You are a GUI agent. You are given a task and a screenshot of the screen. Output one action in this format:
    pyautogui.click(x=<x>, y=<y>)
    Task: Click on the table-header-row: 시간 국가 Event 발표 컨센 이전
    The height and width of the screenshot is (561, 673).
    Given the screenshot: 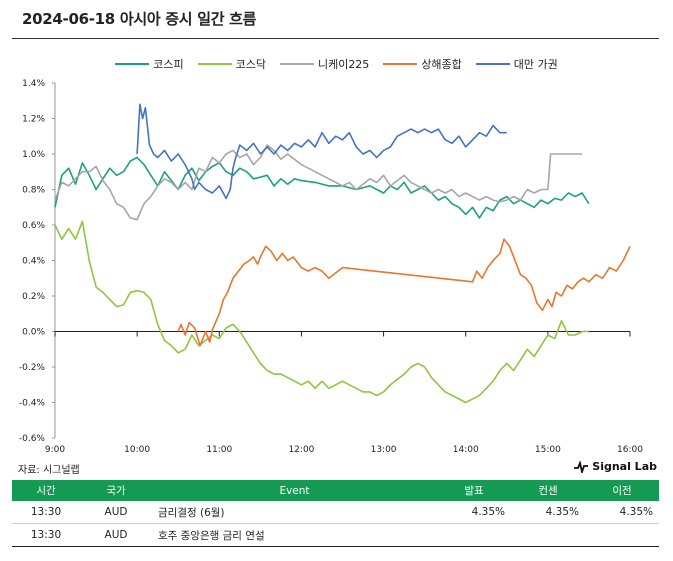 What is the action you would take?
    pyautogui.click(x=335, y=490)
    